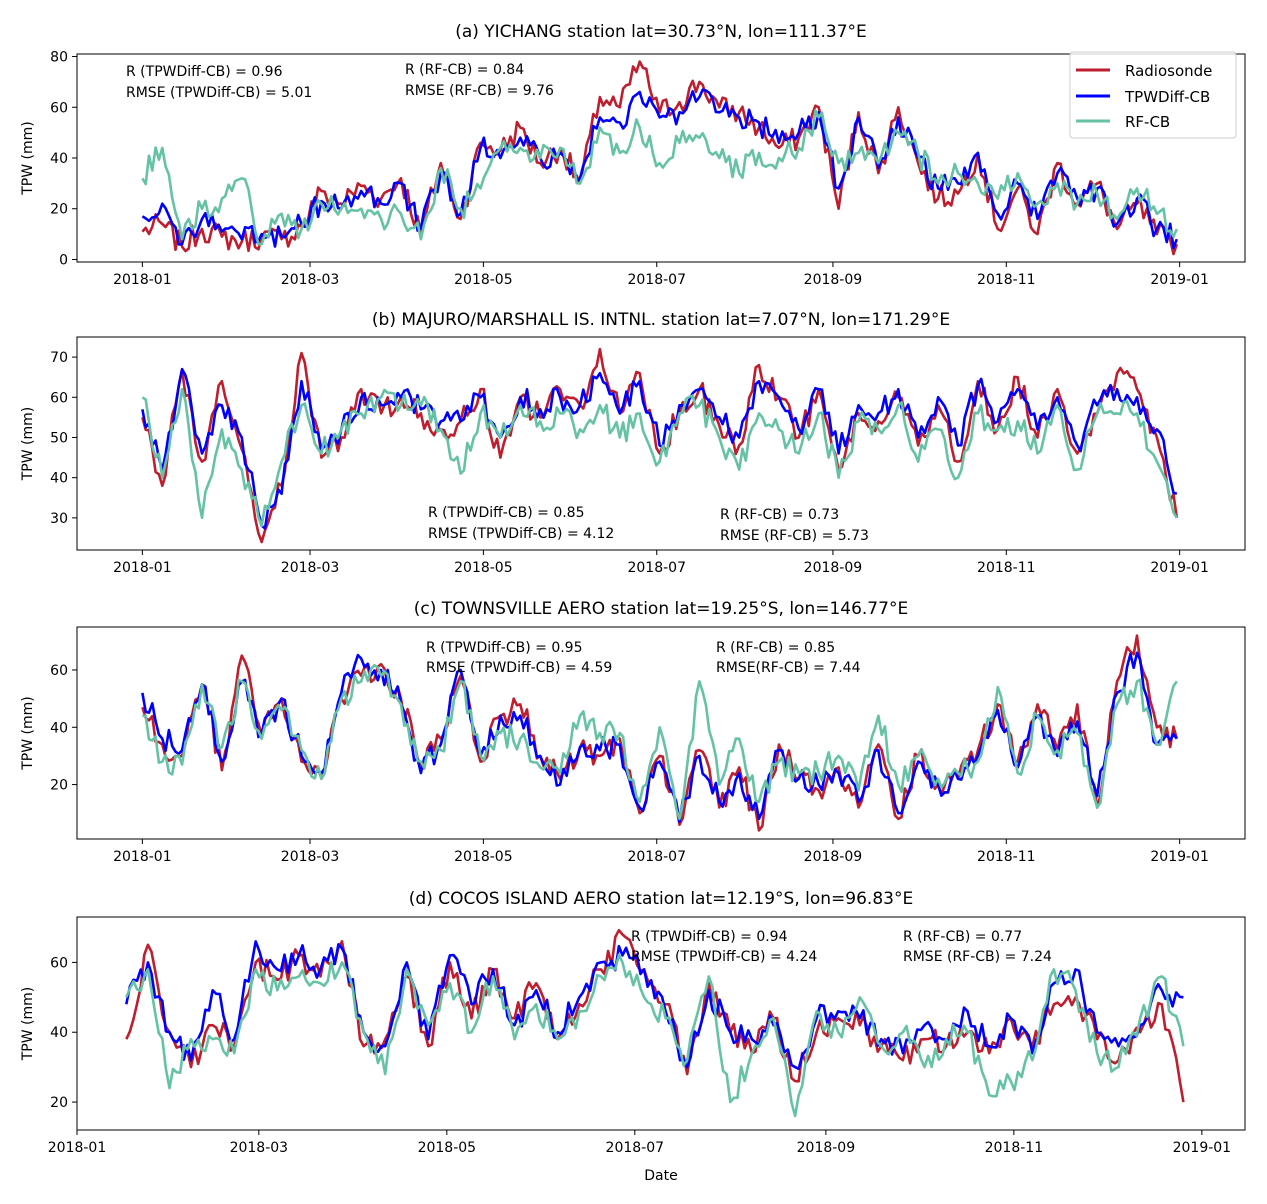  Describe the element at coordinates (1168, 71) in the screenshot. I see `legend-label-radiosonde: Radiosonde` at that location.